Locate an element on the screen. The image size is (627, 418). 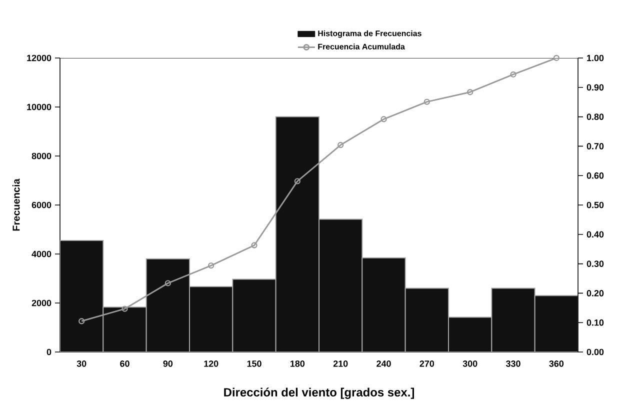
y2-tick-label: 0.00 is located at coordinates (595, 352).